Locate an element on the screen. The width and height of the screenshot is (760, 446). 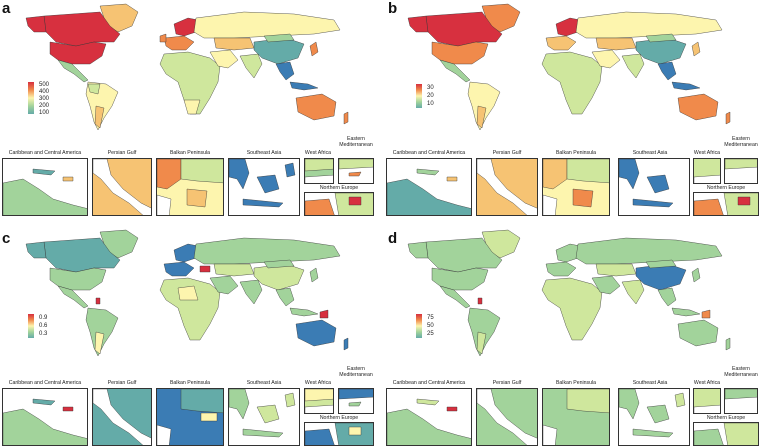
legend-tick: 0.3 is located at coordinates (43, 334).